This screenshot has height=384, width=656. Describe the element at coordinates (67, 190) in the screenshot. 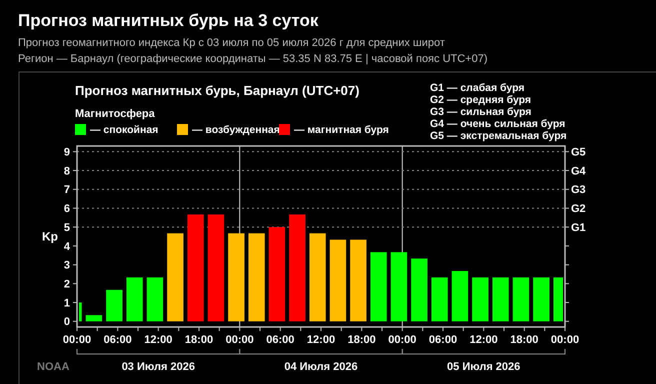

I see `y-tick-label: 7` at that location.